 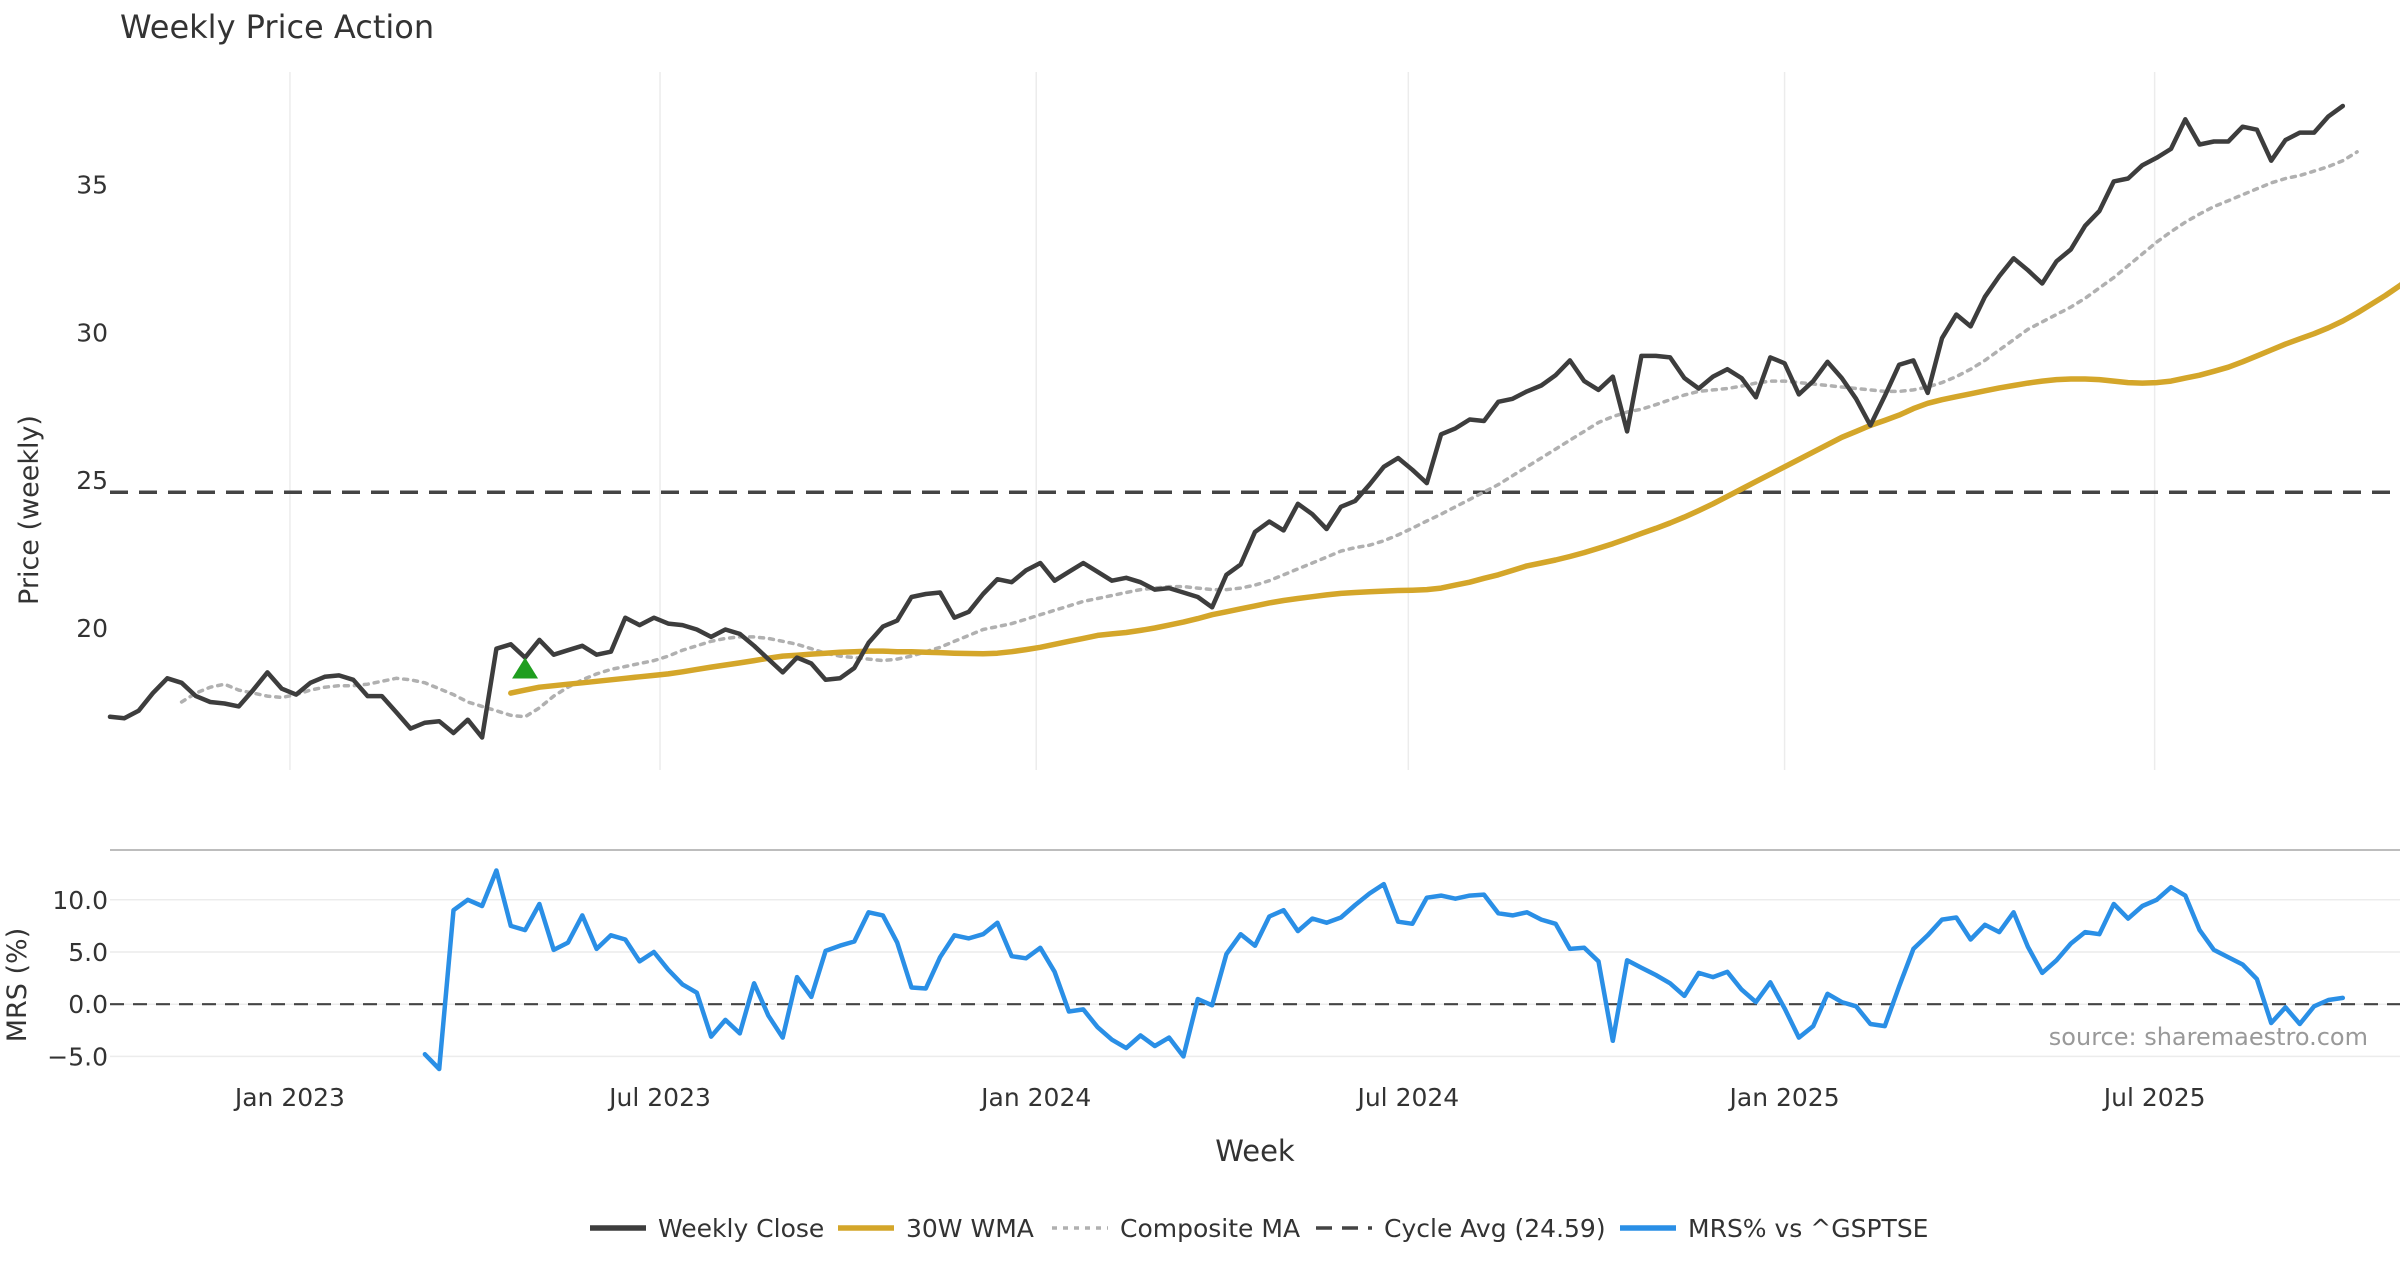 I want to click on x-tick-label: Jul 2024, so click(x=1407, y=1097).